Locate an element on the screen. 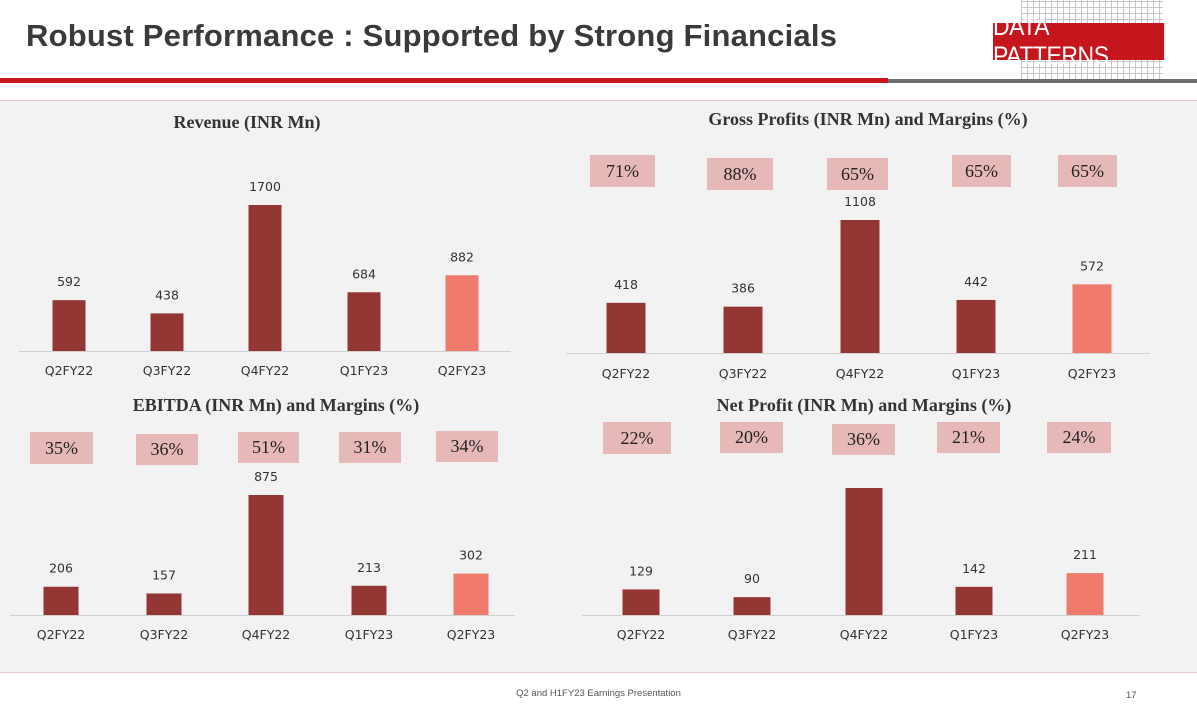 The width and height of the screenshot is (1197, 714). ebitda-value-label: 302 is located at coordinates (471, 555).